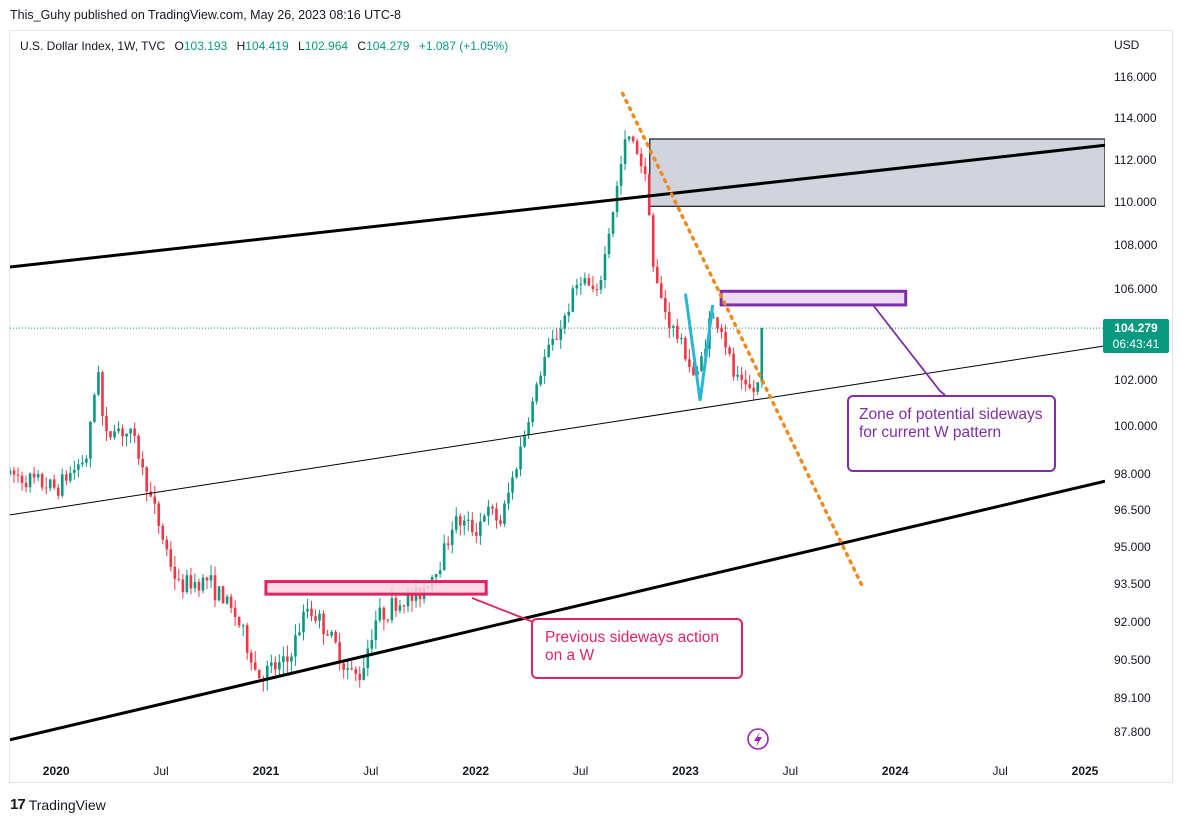 This screenshot has height=824, width=1185. I want to click on x-tick-label: 2021, so click(266, 771).